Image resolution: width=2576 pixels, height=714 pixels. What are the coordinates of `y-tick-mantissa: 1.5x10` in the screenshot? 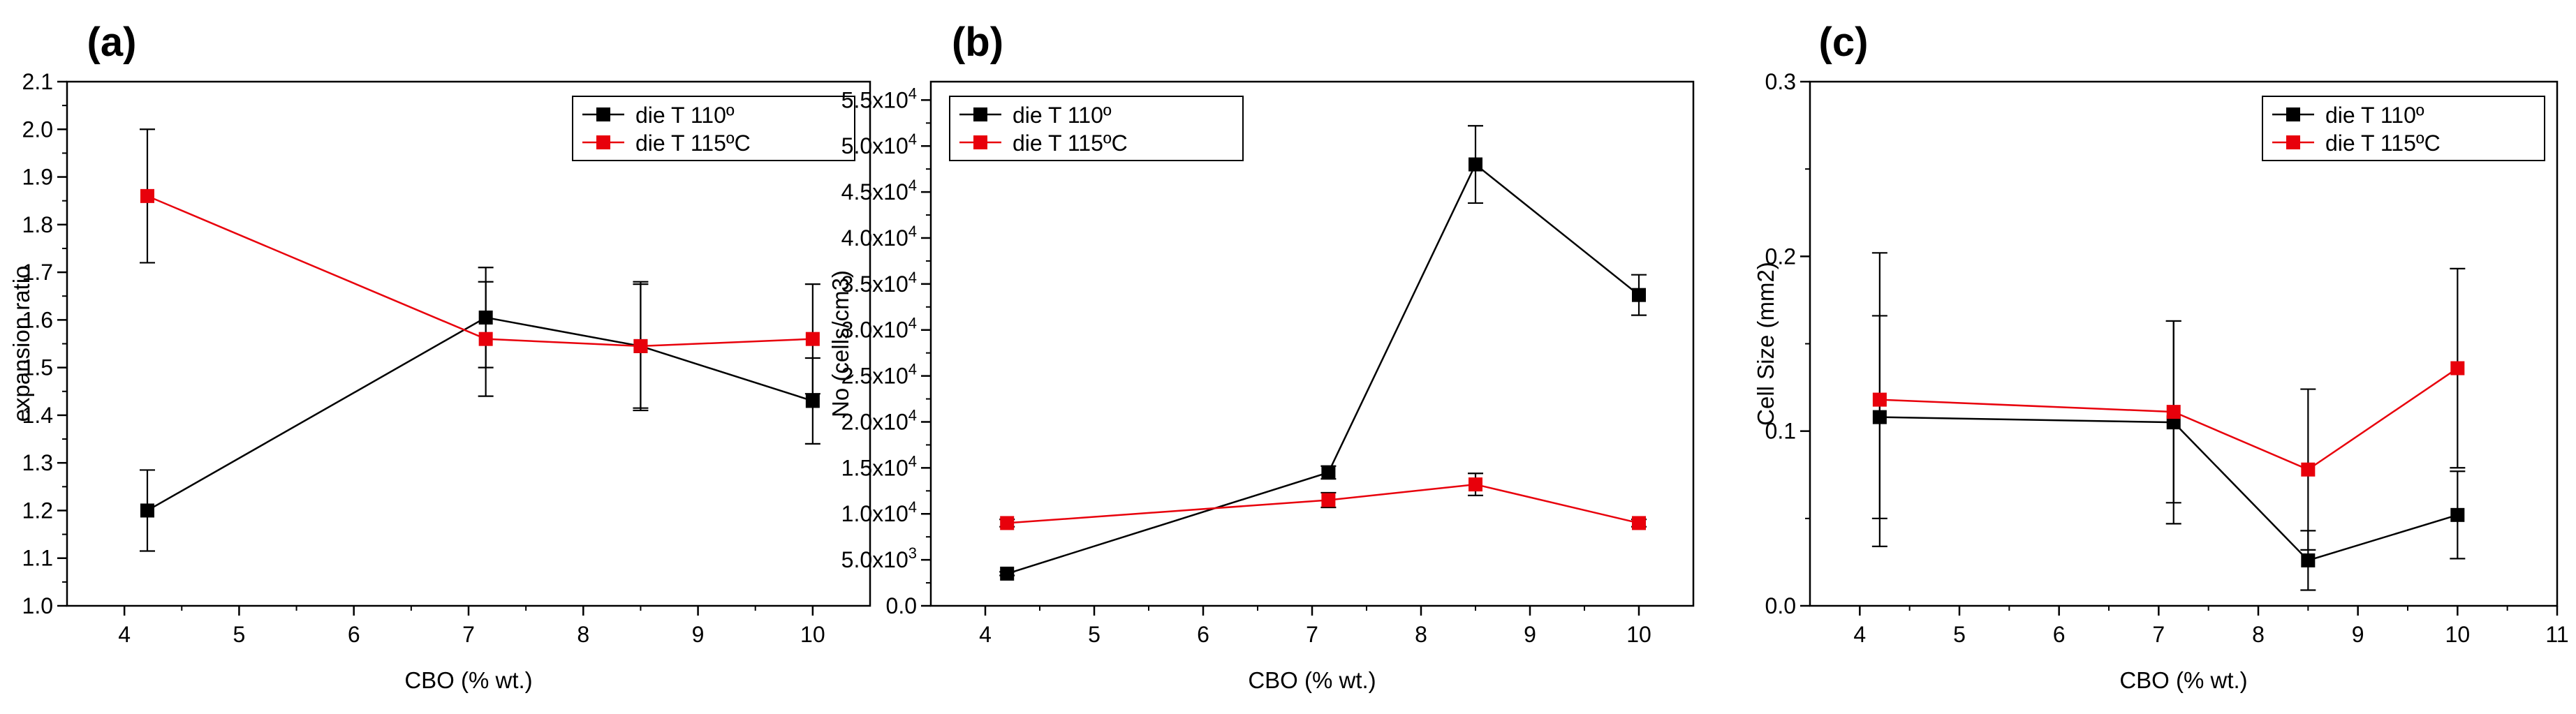 It's located at (874, 467).